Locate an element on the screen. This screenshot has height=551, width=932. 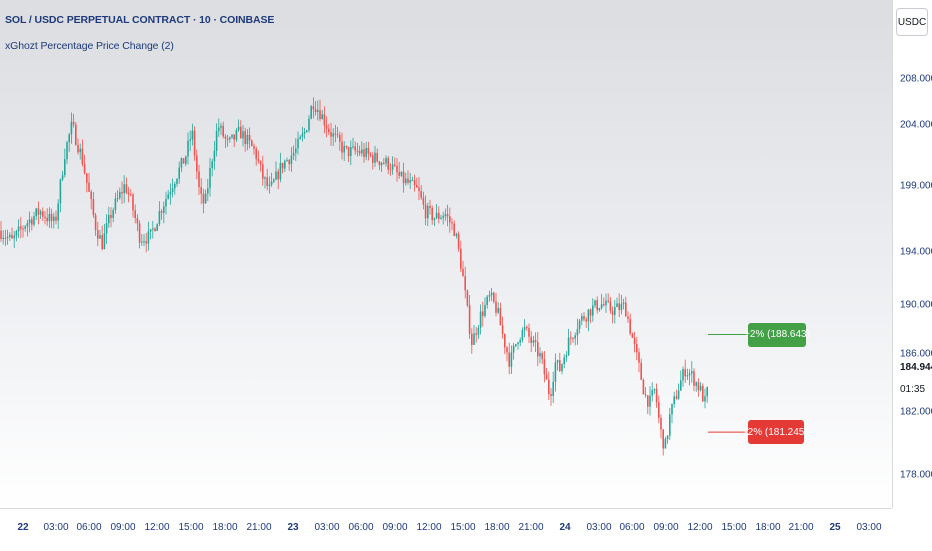
time-tick-label: 03:00 is located at coordinates (599, 527).